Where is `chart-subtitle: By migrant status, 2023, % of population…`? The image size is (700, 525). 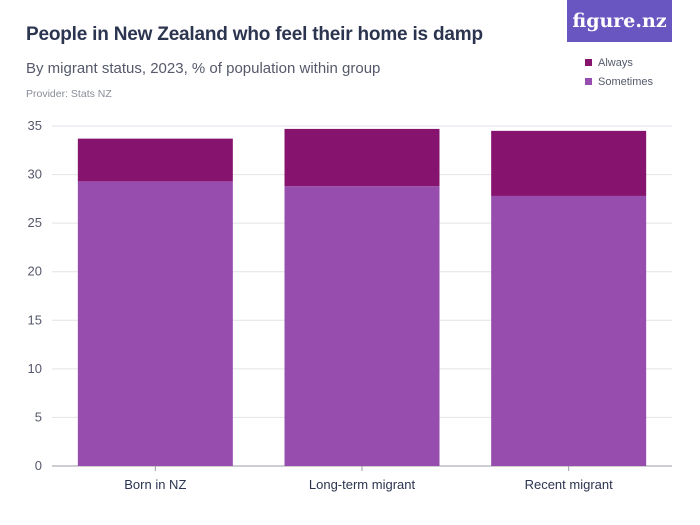 chart-subtitle: By migrant status, 2023, % of population… is located at coordinates (203, 68).